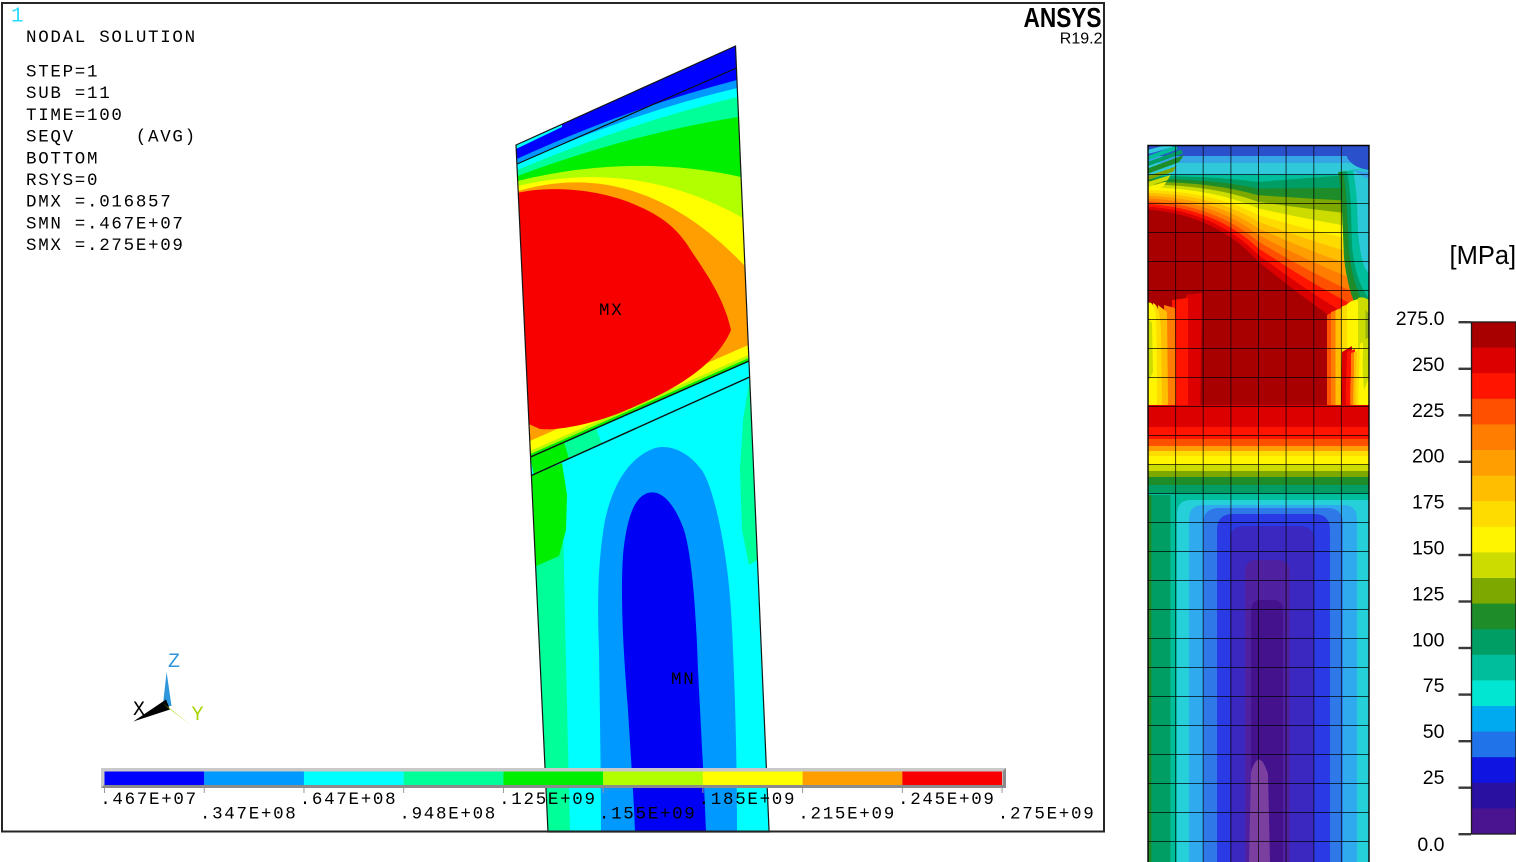  Describe the element at coordinates (139, 710) in the screenshot. I see `svg-text: X` at that location.